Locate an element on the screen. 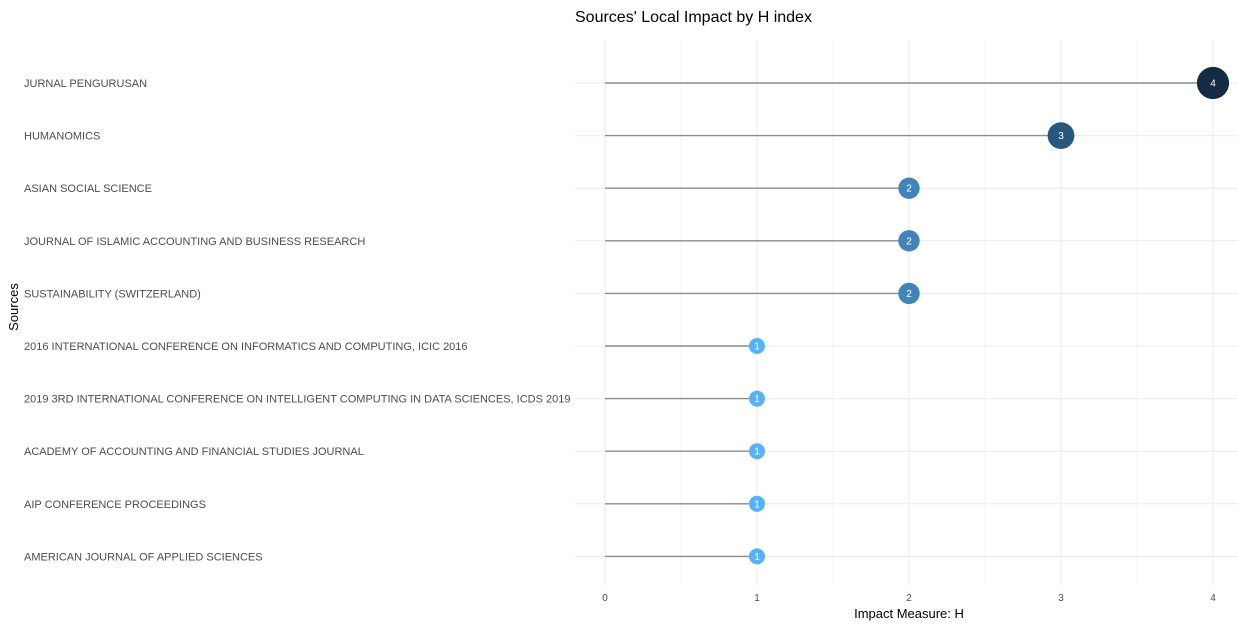  x-tick-label: 3 is located at coordinates (1061, 598).